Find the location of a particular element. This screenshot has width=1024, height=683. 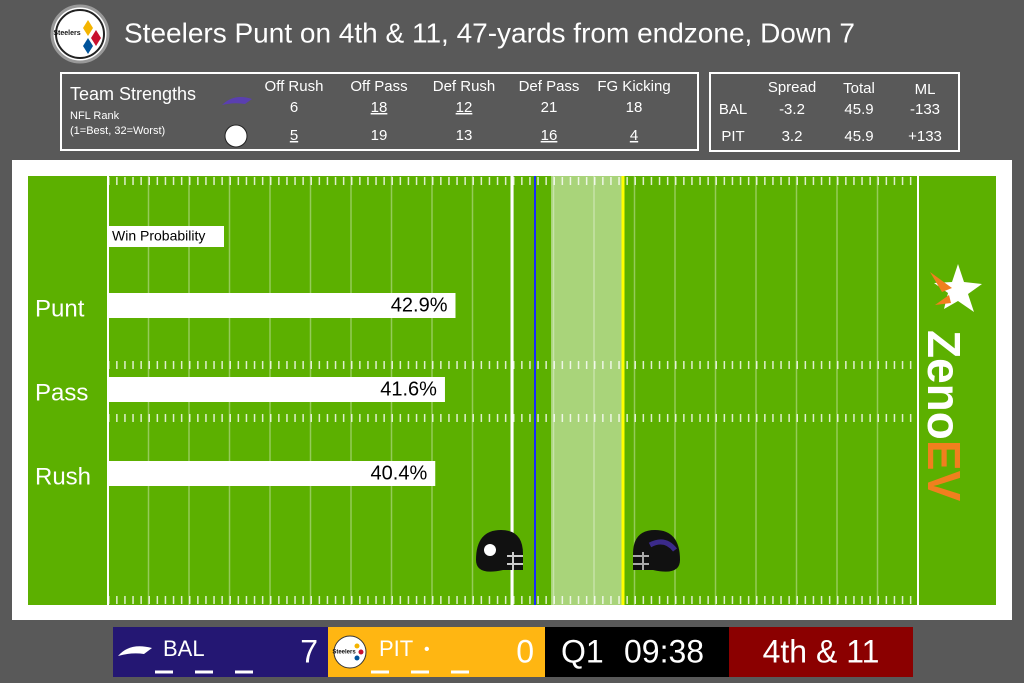

category-label: Punt is located at coordinates (60, 308).